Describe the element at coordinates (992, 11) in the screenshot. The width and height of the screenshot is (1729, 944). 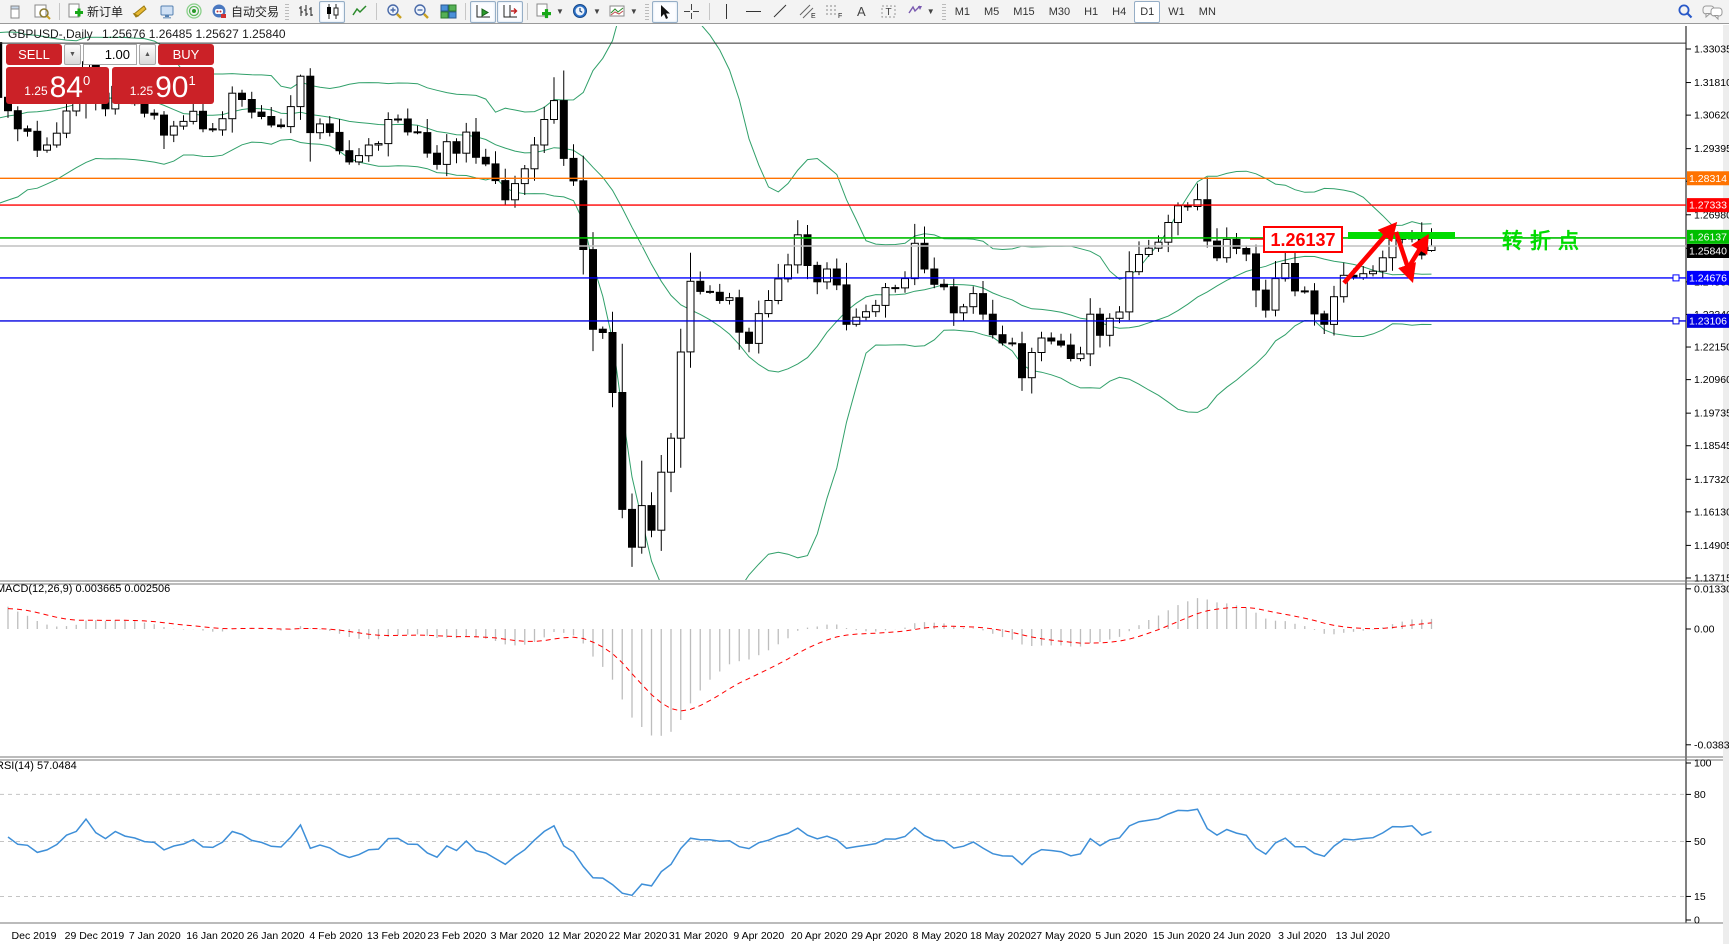
I see `timeframe-button-M5: M5` at that location.